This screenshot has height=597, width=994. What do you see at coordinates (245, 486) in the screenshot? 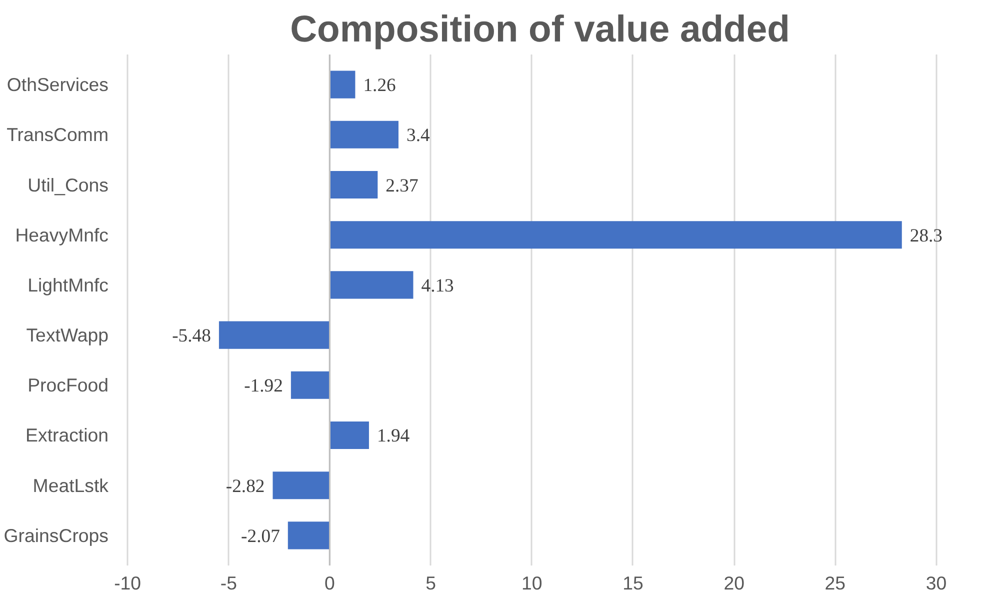
I see `data-label: -2.82` at bounding box center [245, 486].